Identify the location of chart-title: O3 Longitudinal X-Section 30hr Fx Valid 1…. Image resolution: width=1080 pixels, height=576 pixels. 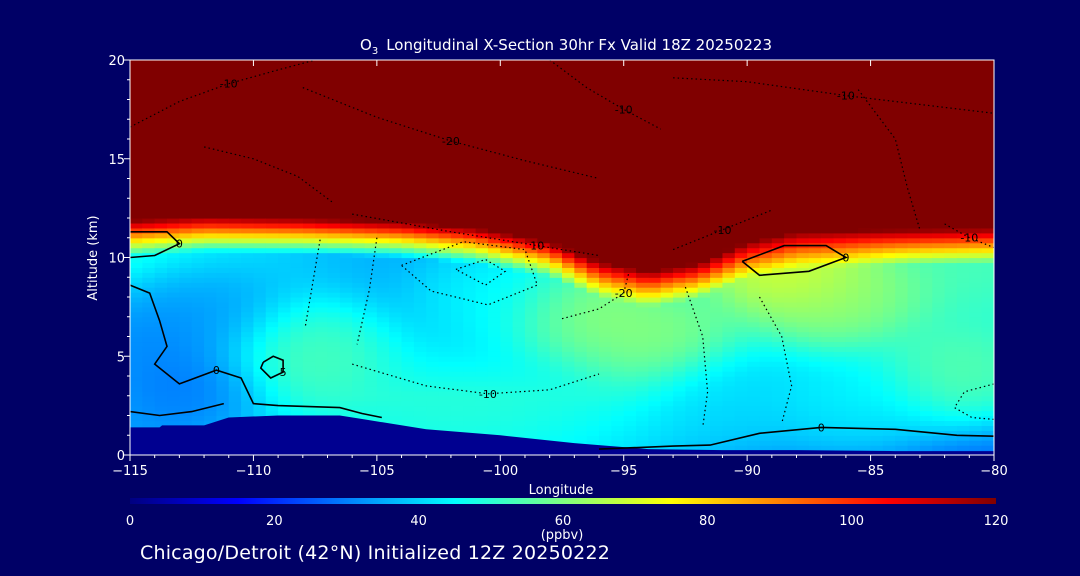
(566, 46).